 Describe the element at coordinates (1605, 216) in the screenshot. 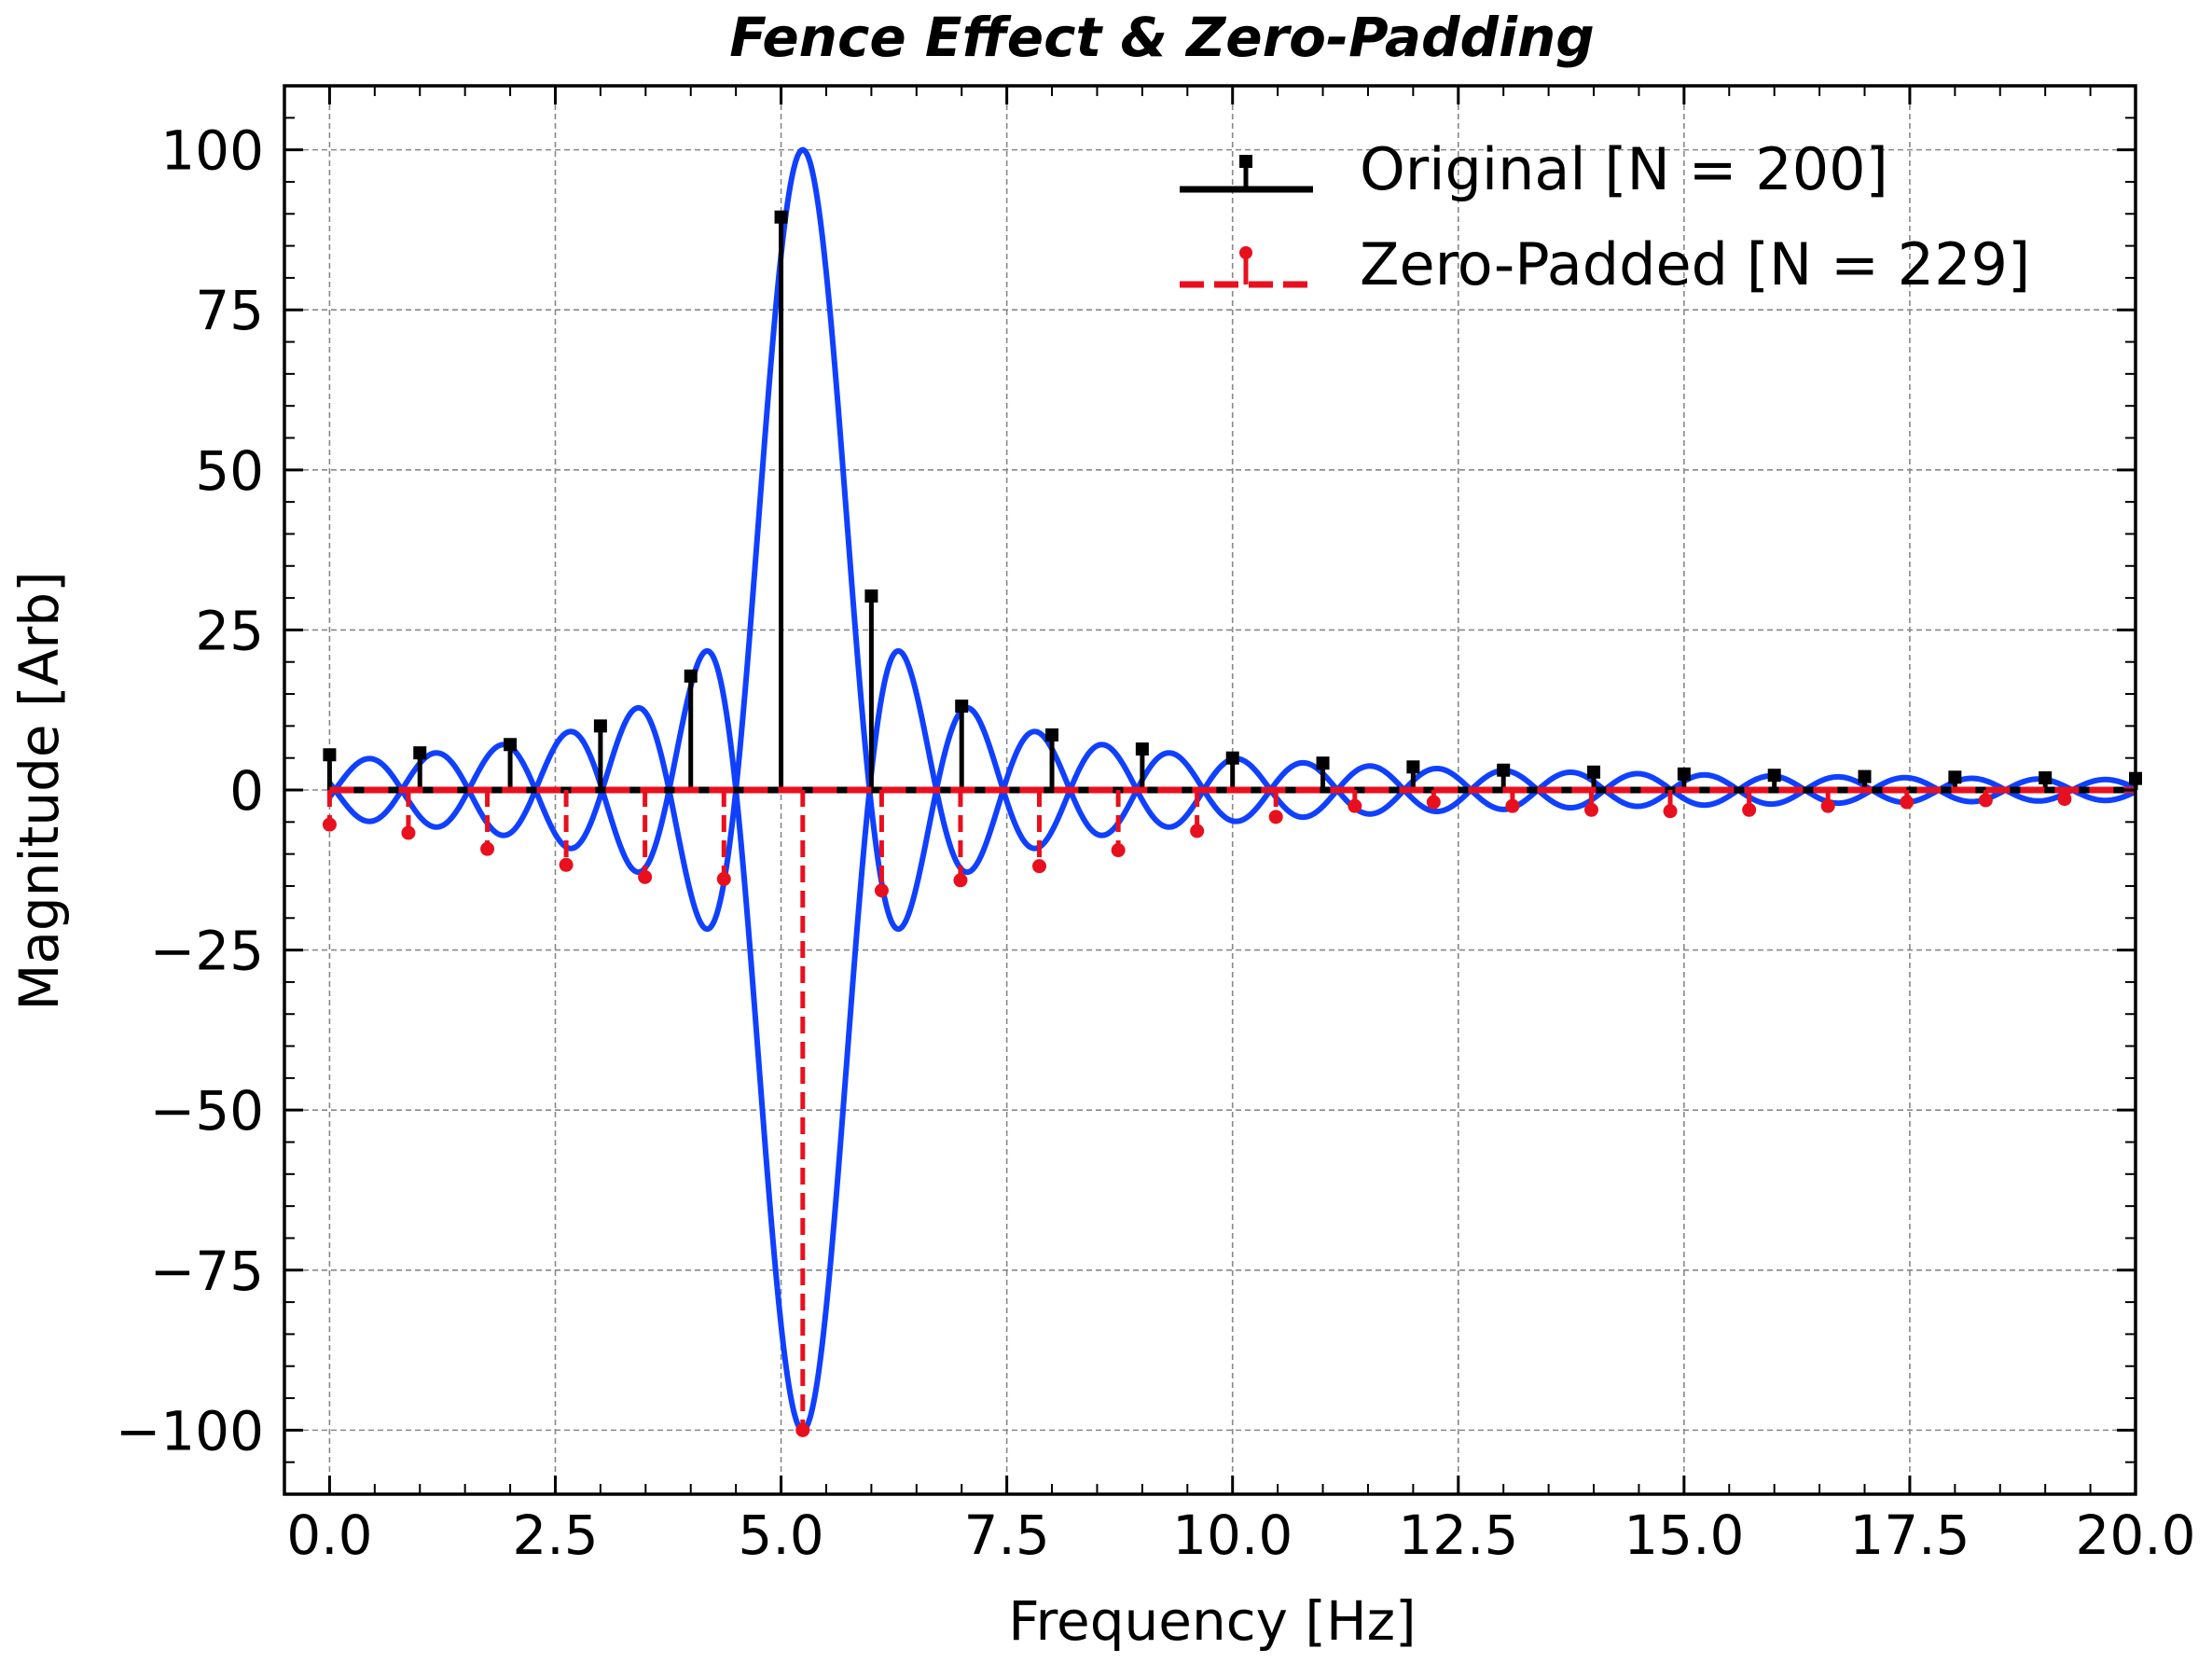

I see `legend: Original [N = 200] Zero-Padded [N = 229]` at that location.